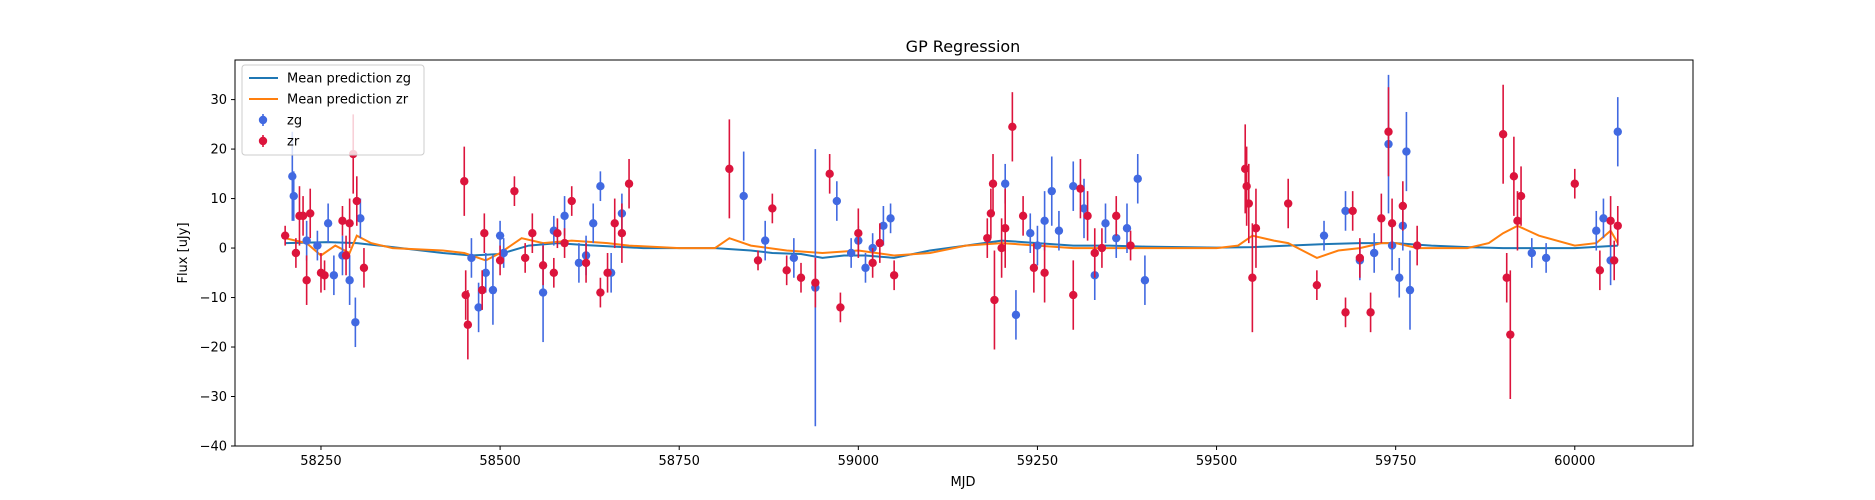  I want to click on y-tick-label-2: −20, so click(213, 348).